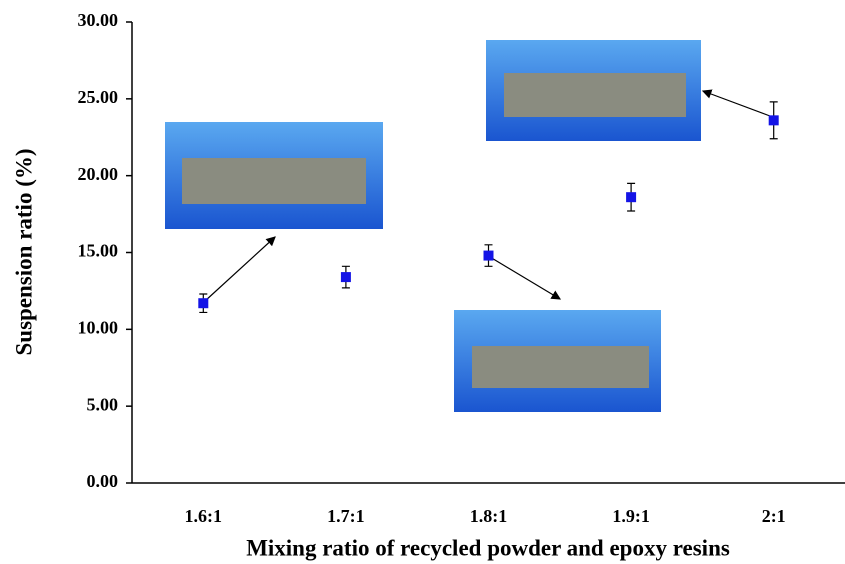 The width and height of the screenshot is (845, 564). I want to click on y-axis-title: Suspension ratio (%), so click(23, 251).